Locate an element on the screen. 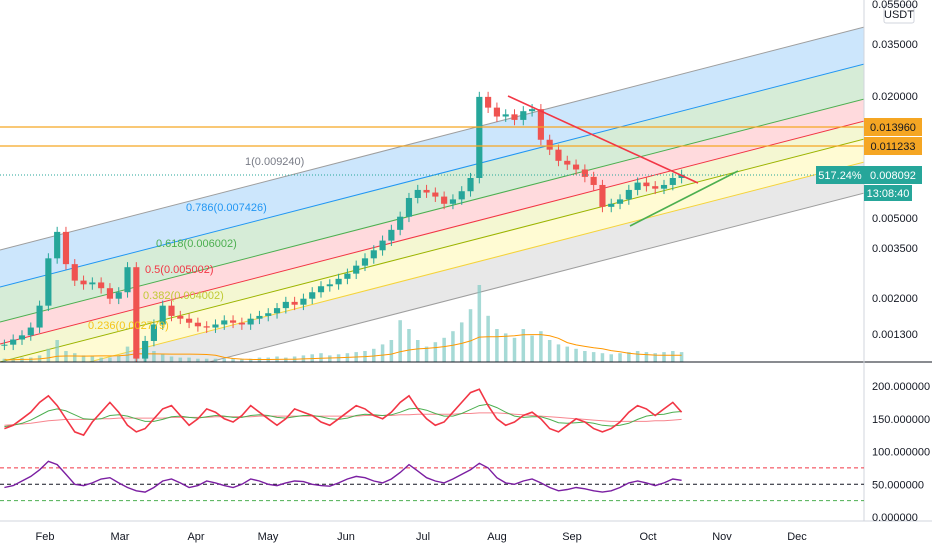 This screenshot has width=932, height=550. uptrend-line is located at coordinates (684, 198).